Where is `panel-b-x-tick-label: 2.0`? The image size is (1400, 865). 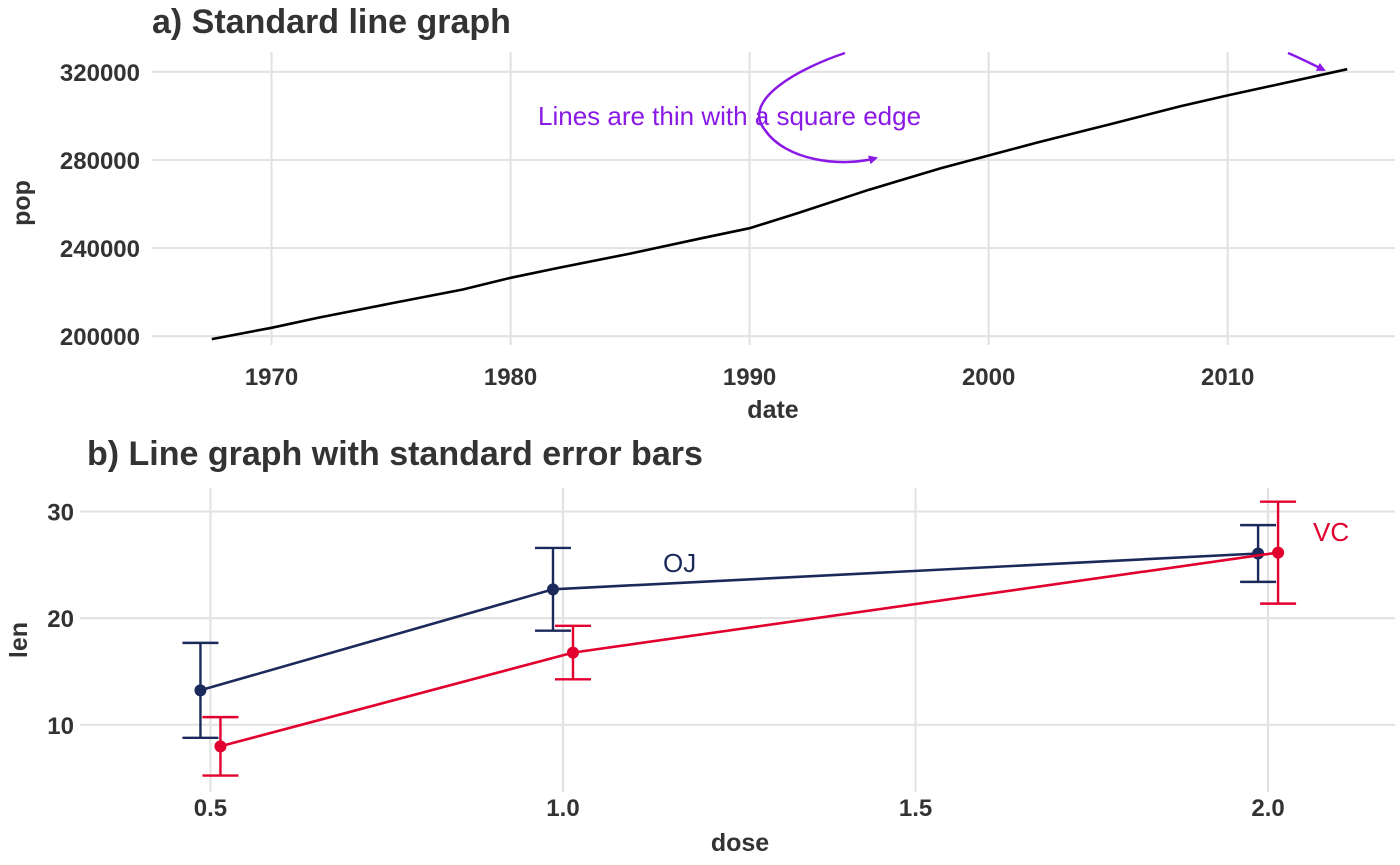
panel-b-x-tick-label: 2.0 is located at coordinates (1267, 808).